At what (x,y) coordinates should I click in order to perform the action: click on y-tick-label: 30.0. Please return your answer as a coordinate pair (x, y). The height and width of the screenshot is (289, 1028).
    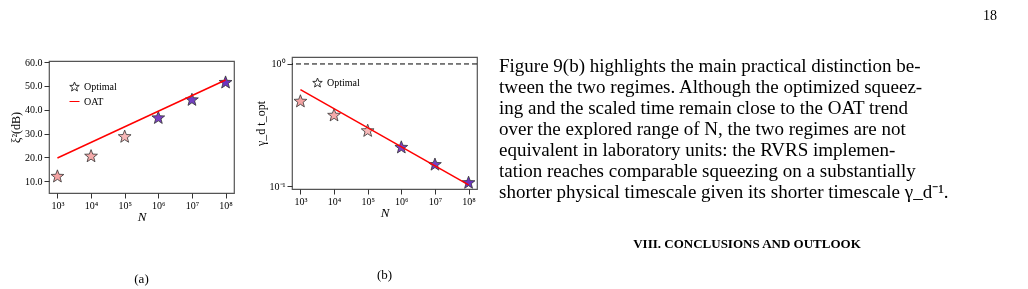
    Looking at the image, I should click on (34, 134).